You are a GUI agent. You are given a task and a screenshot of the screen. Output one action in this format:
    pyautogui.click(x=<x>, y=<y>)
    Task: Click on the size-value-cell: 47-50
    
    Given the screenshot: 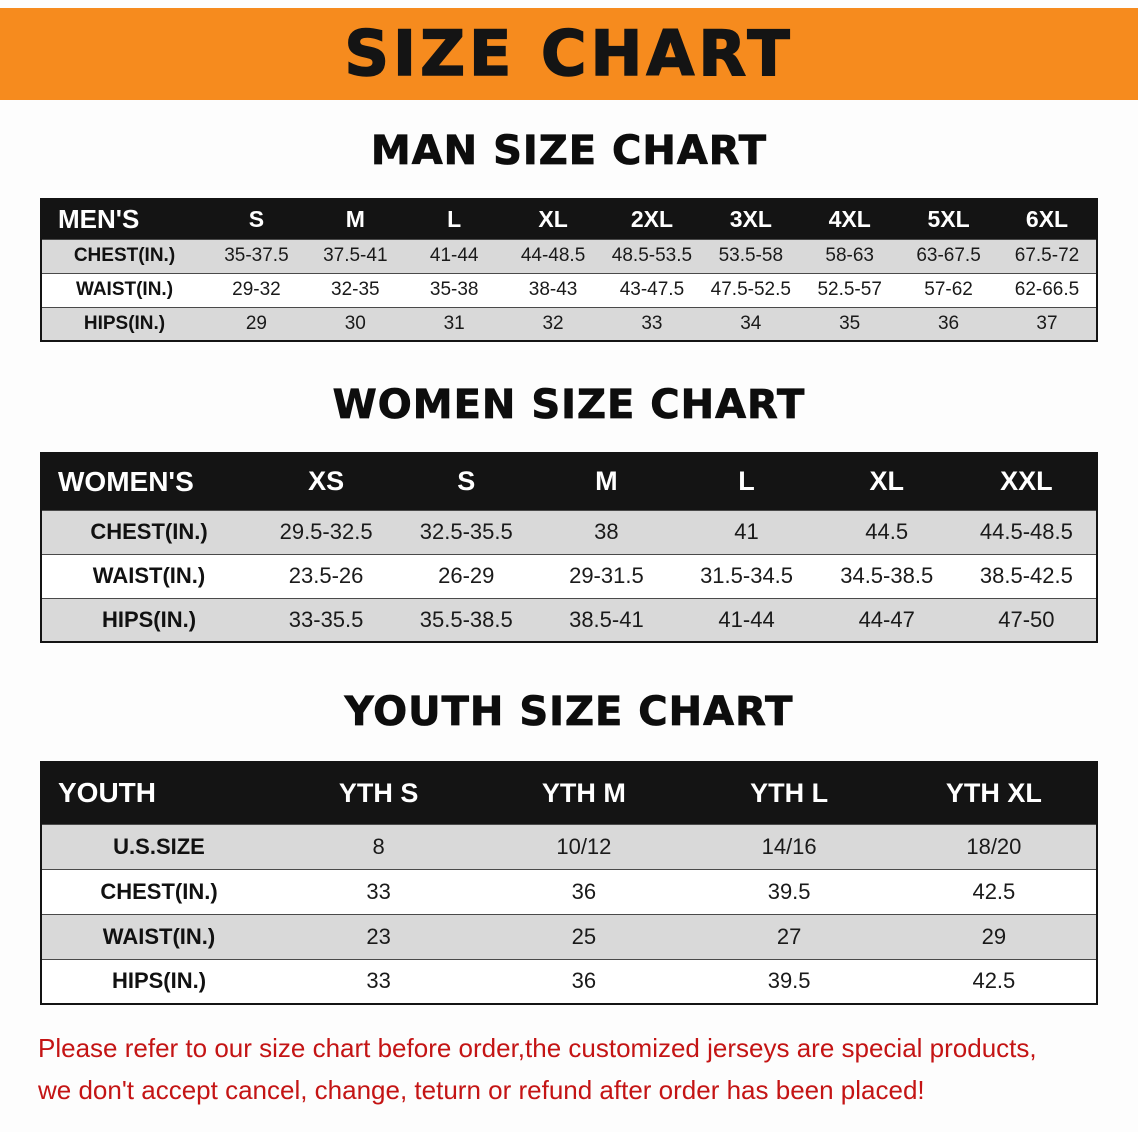 What is the action you would take?
    pyautogui.click(x=1026, y=619)
    